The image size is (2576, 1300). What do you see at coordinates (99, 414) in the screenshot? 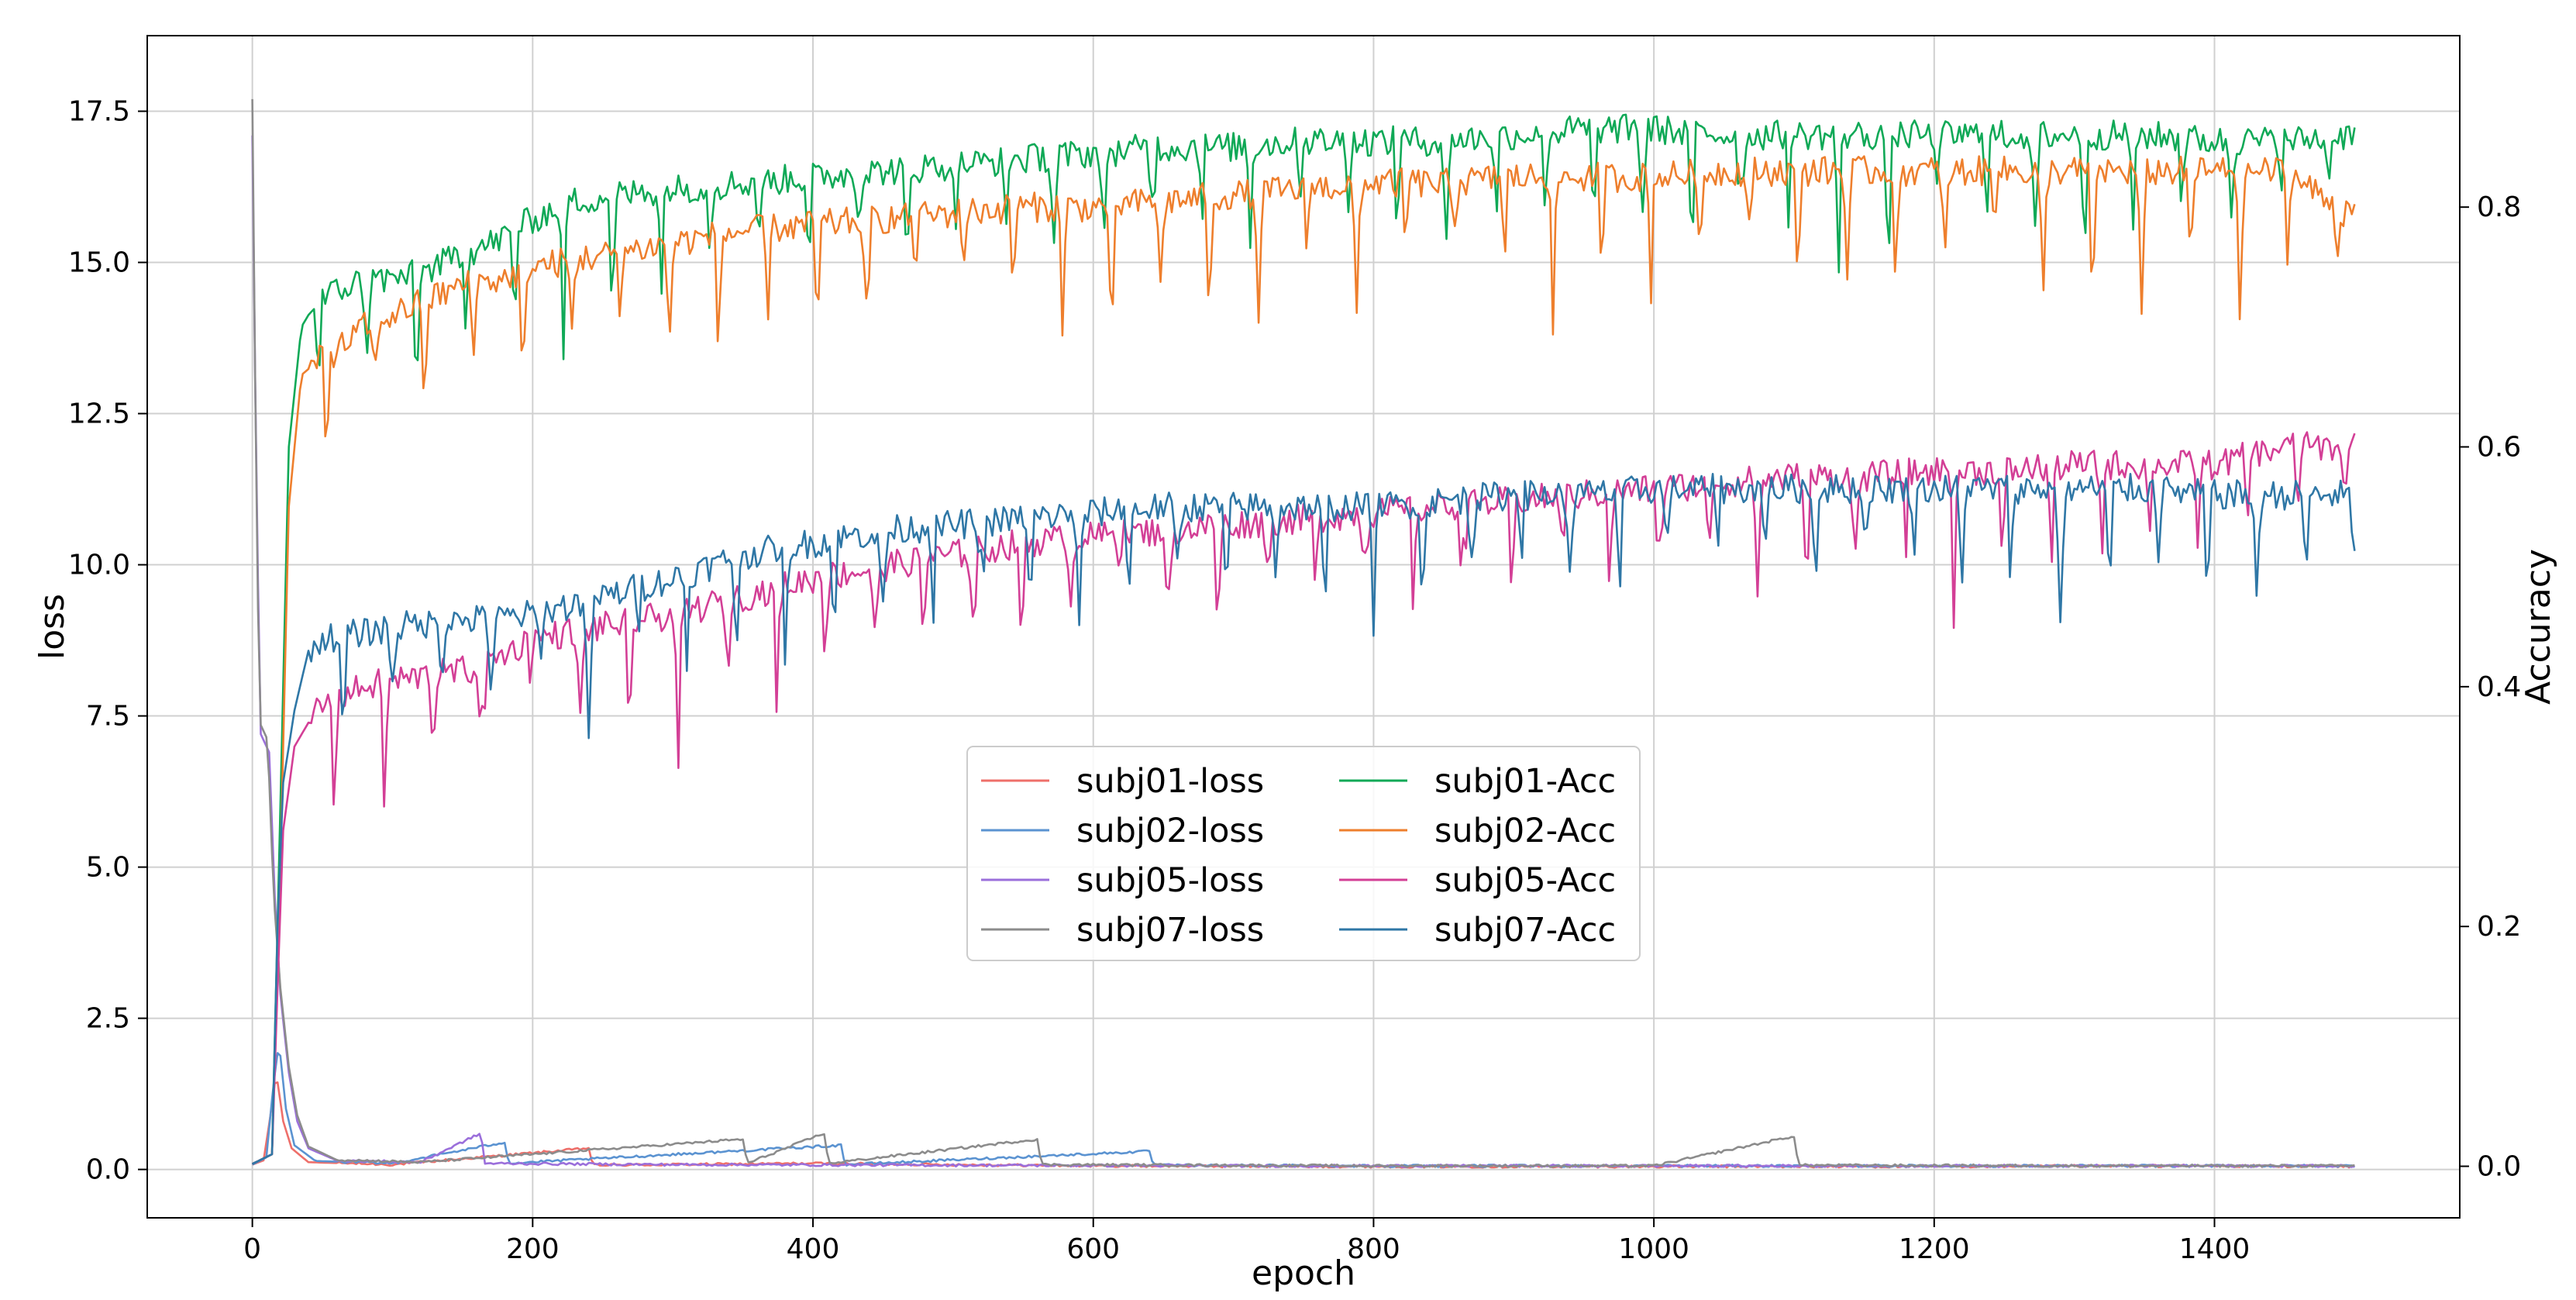
I see `left-y-tick-label: 12.5` at bounding box center [99, 414].